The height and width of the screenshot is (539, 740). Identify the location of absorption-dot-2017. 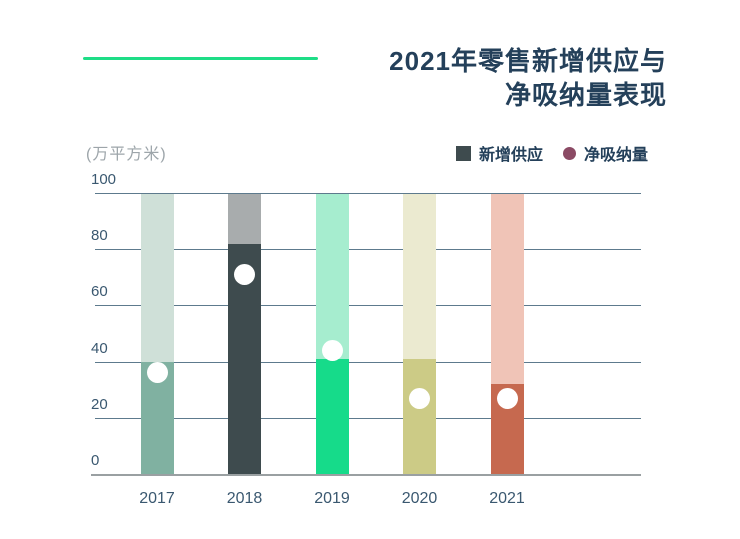
(157, 373).